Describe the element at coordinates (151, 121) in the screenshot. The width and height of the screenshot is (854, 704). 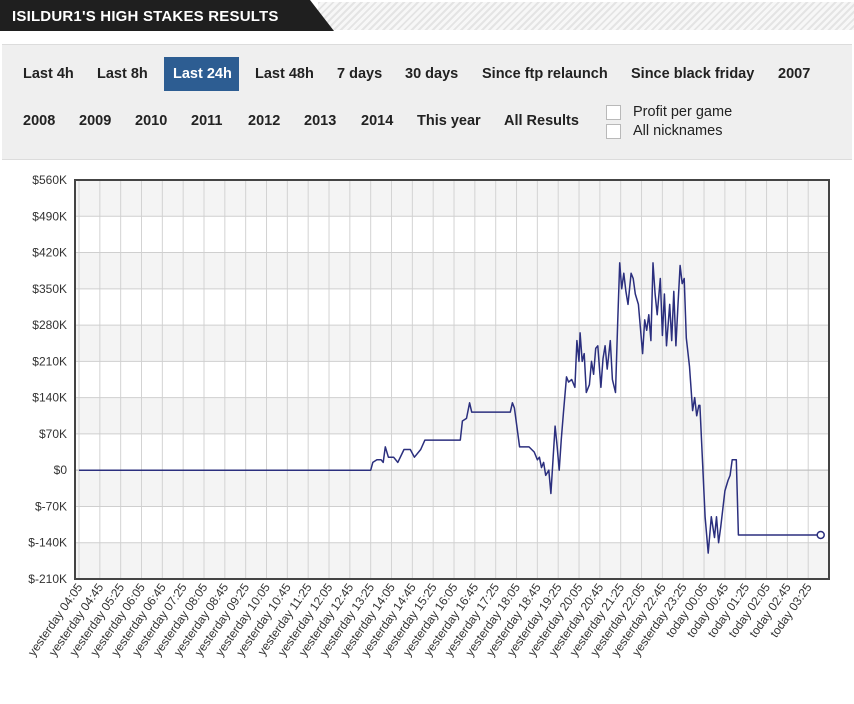
I see `filter-2010: 2010` at that location.